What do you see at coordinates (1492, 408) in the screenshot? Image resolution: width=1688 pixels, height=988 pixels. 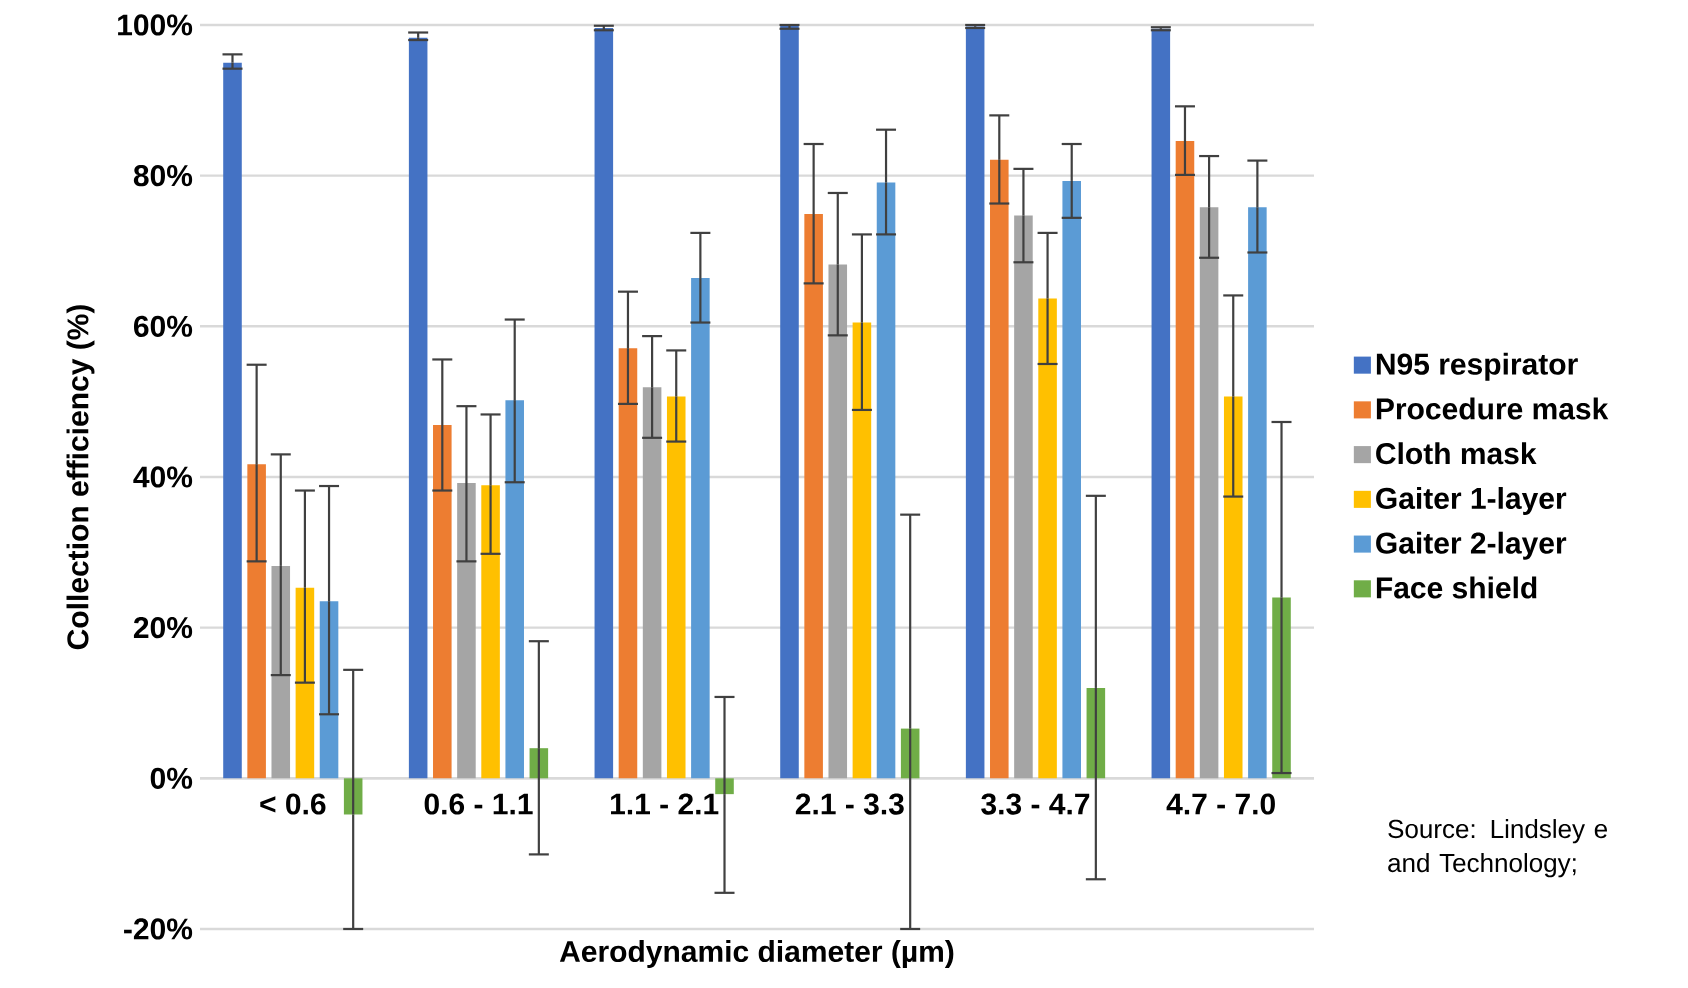 I see `legend-label: Procedure mask` at bounding box center [1492, 408].